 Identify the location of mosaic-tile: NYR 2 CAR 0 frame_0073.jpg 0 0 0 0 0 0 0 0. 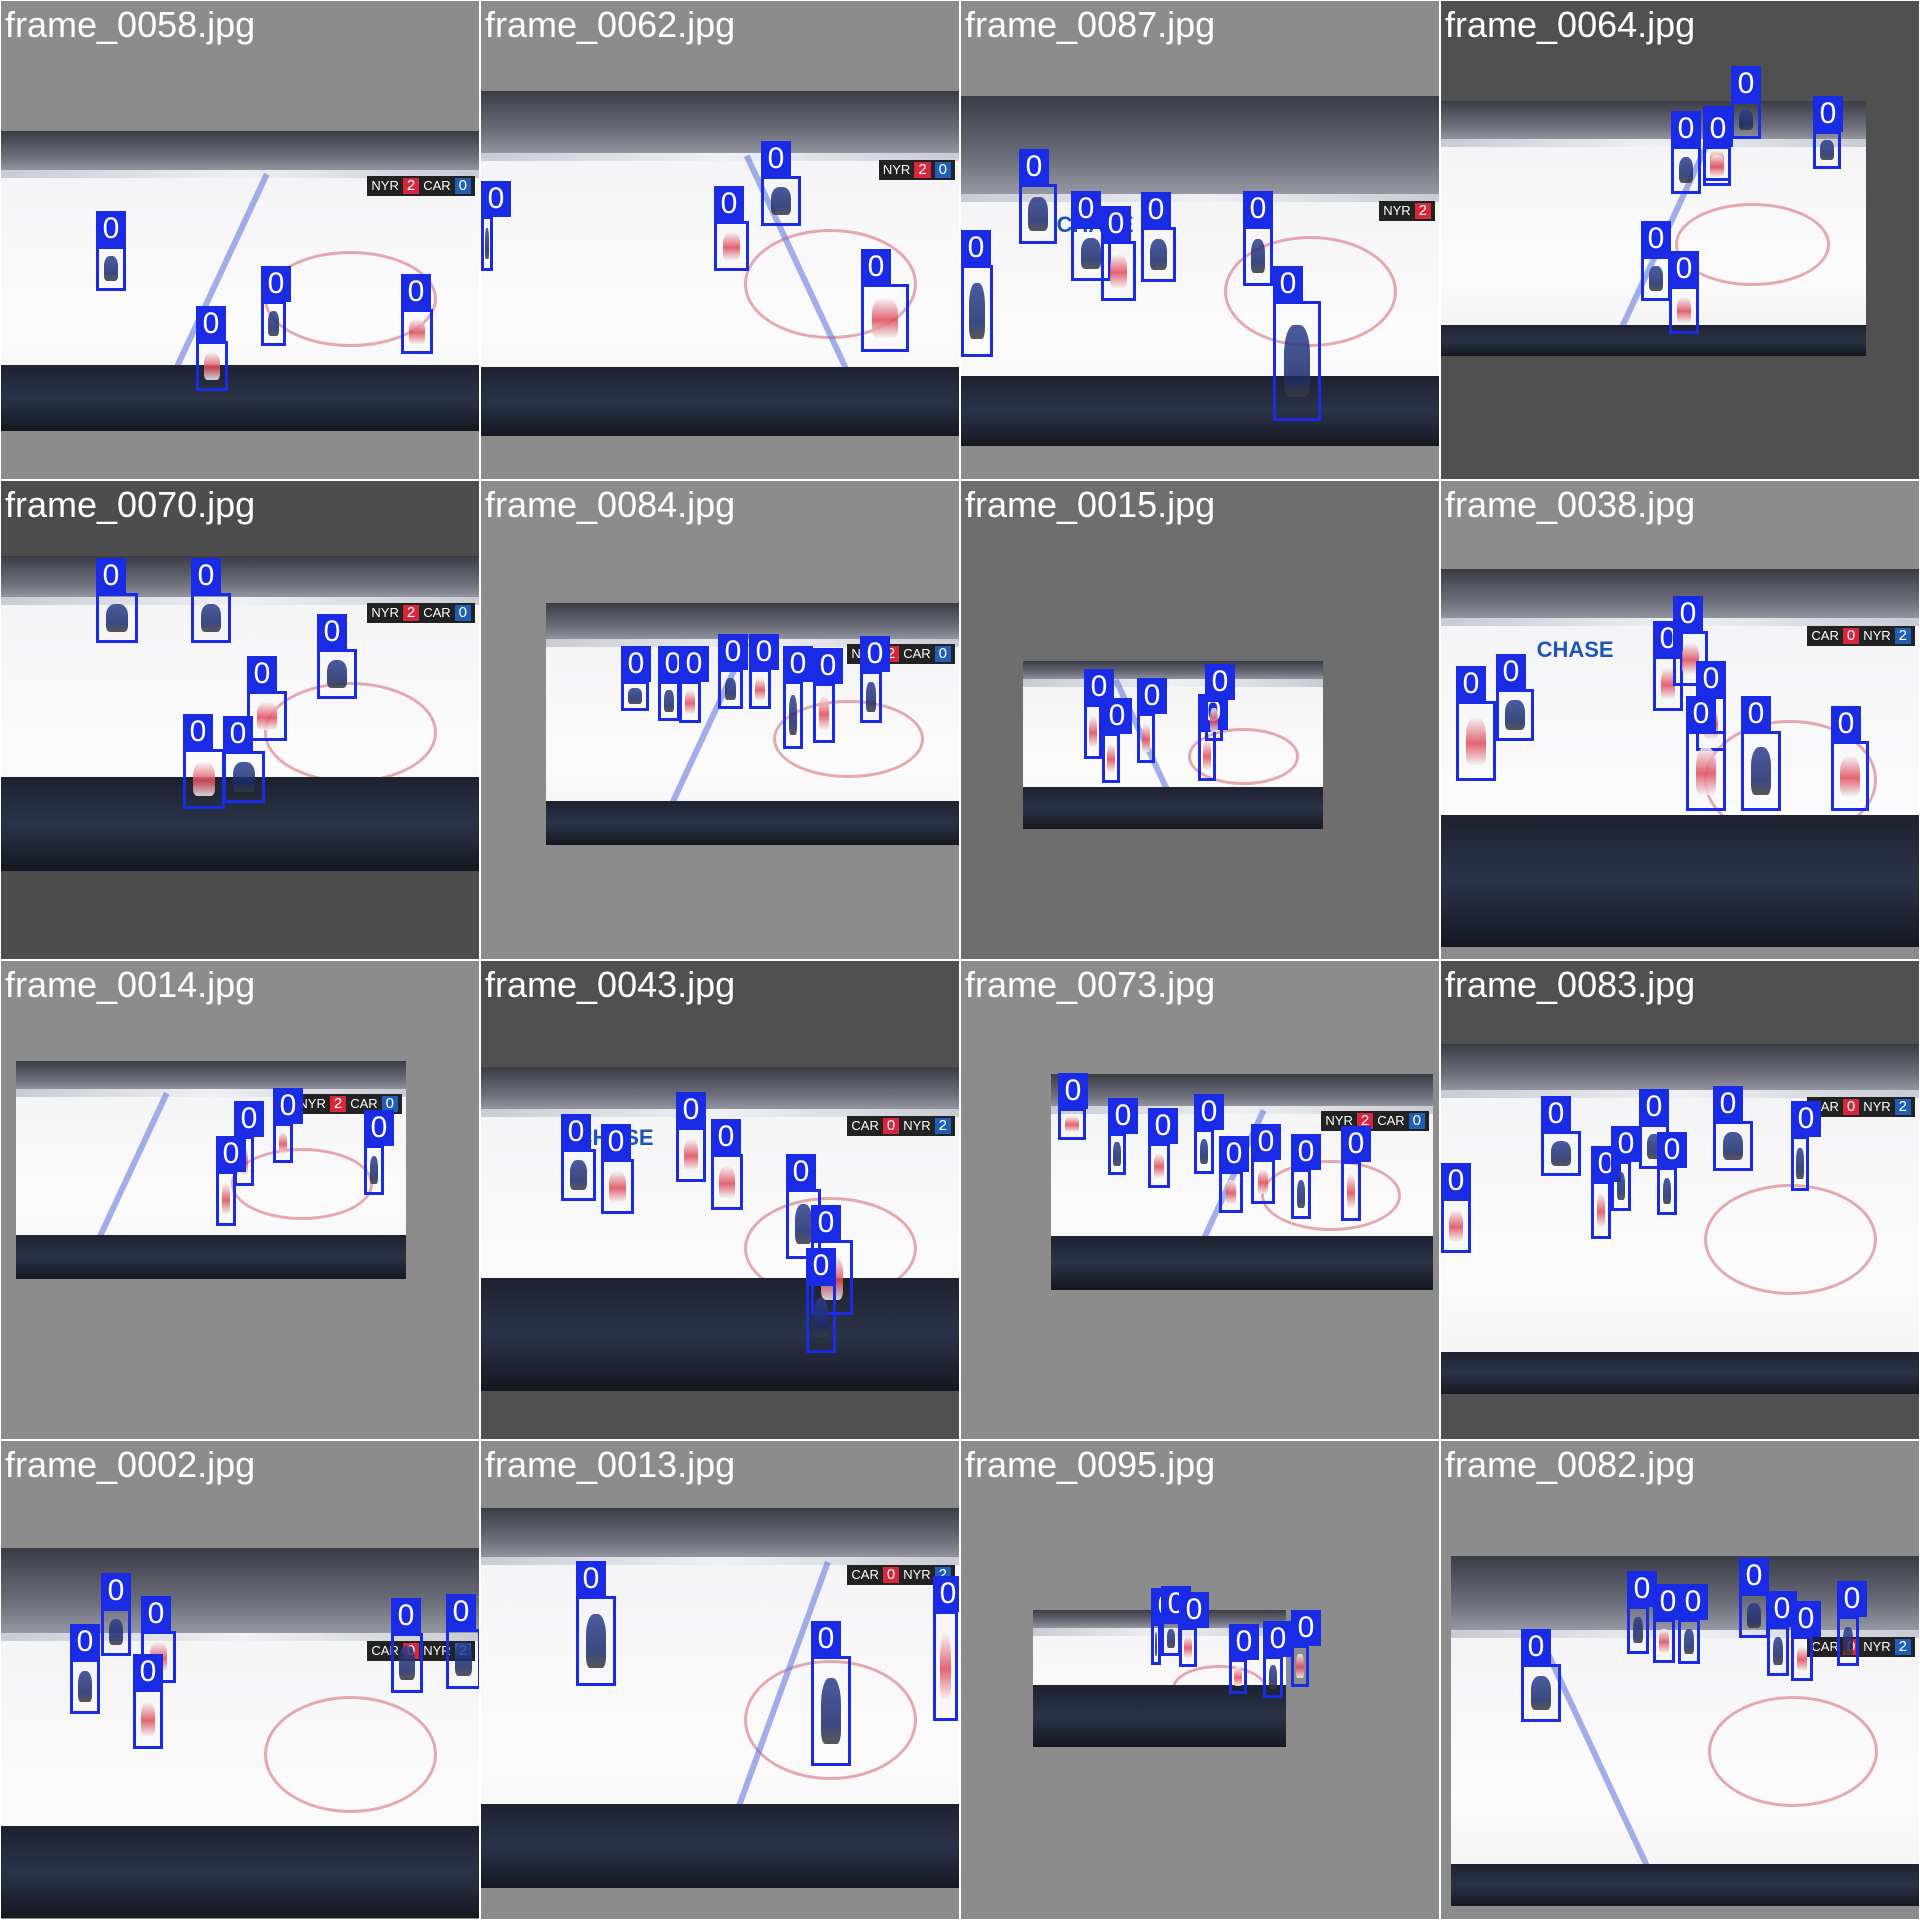
(1200, 1200).